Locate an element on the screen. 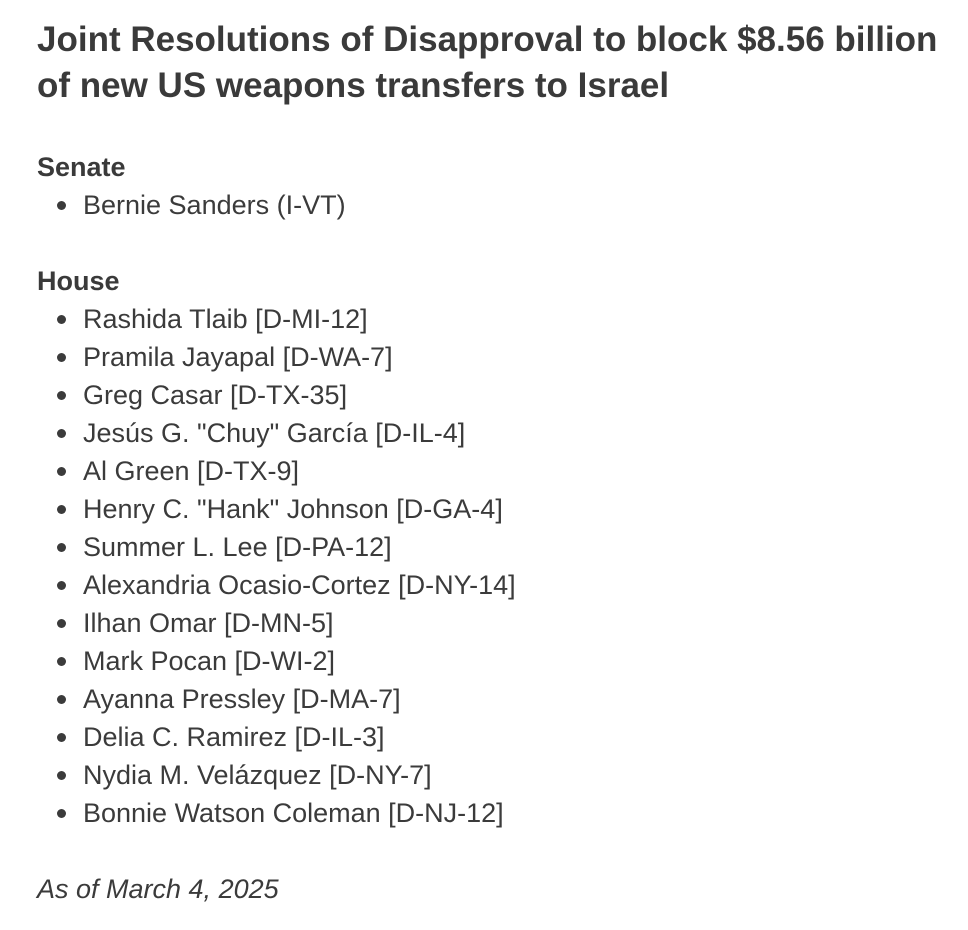 The width and height of the screenshot is (968, 930). member-list: Bernie Sanders (I-VT) is located at coordinates (487, 205).